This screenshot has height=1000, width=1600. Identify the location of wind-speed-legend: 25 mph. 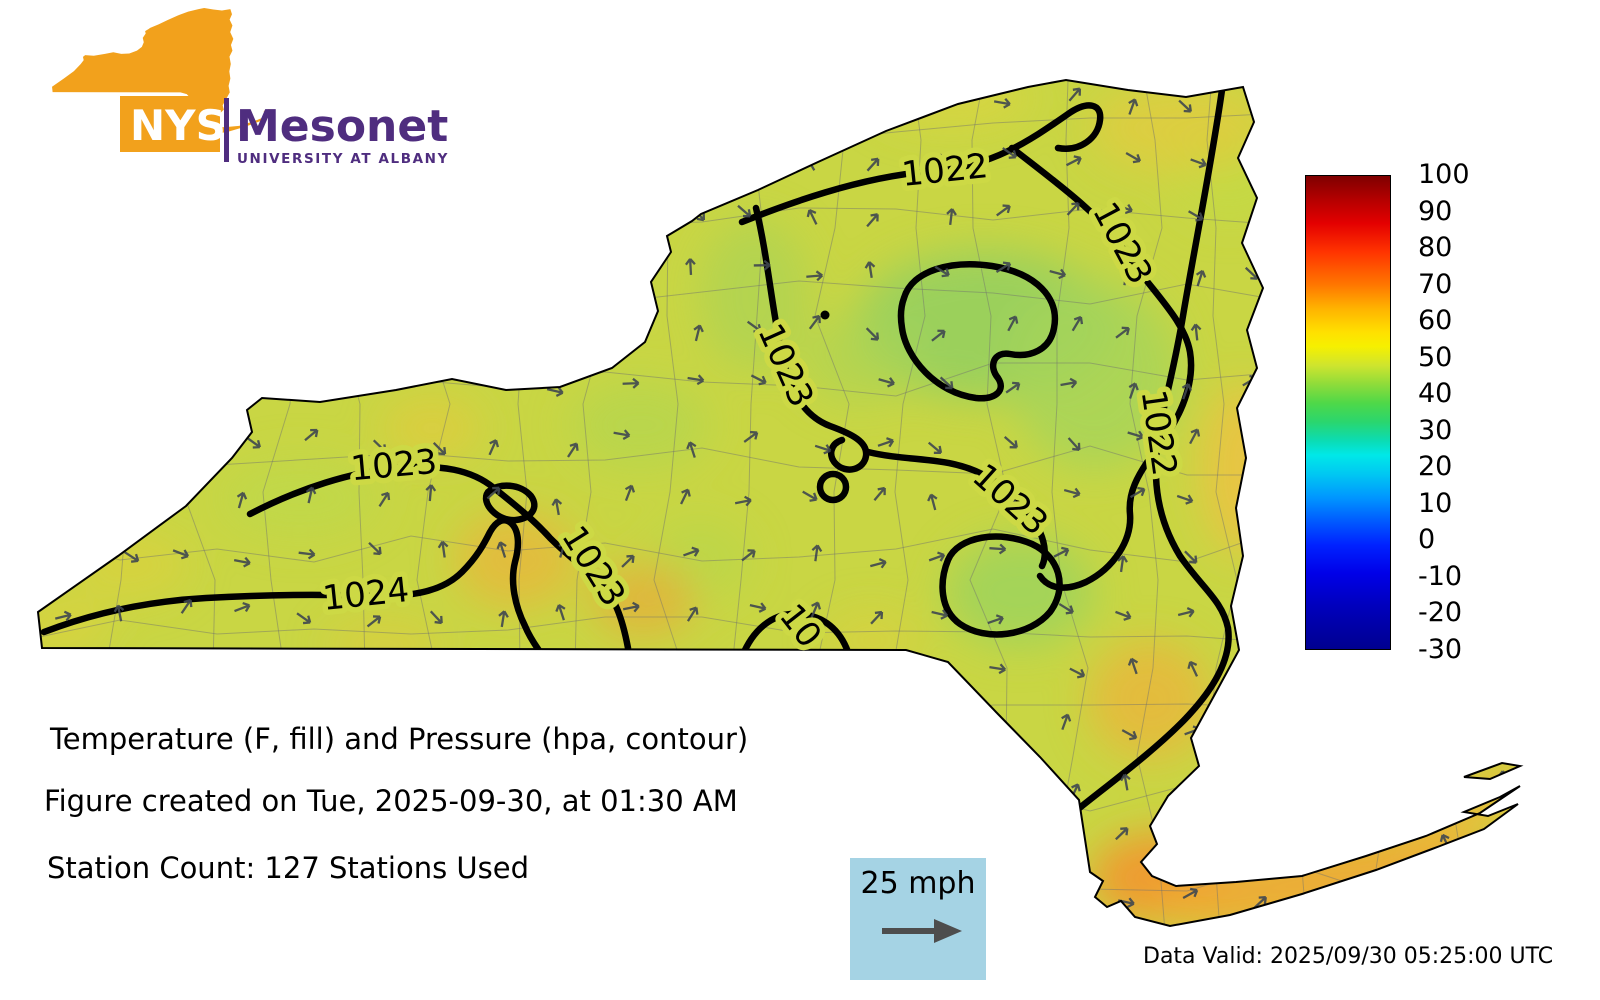
(918, 919).